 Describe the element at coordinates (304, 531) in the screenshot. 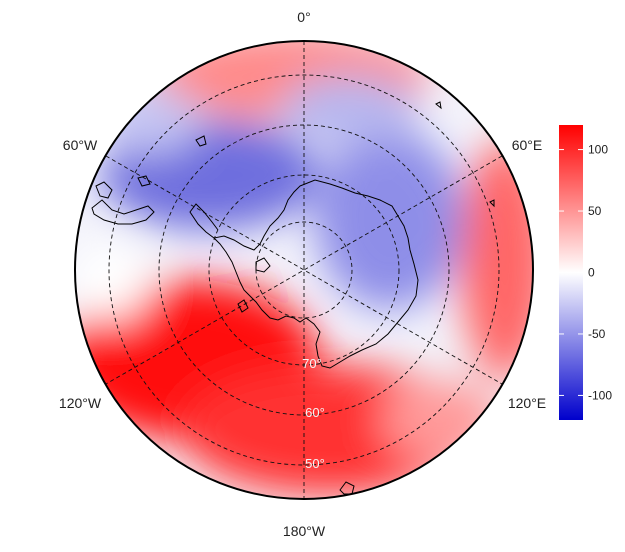

I see `longitude-label-bottom: 180°W` at that location.